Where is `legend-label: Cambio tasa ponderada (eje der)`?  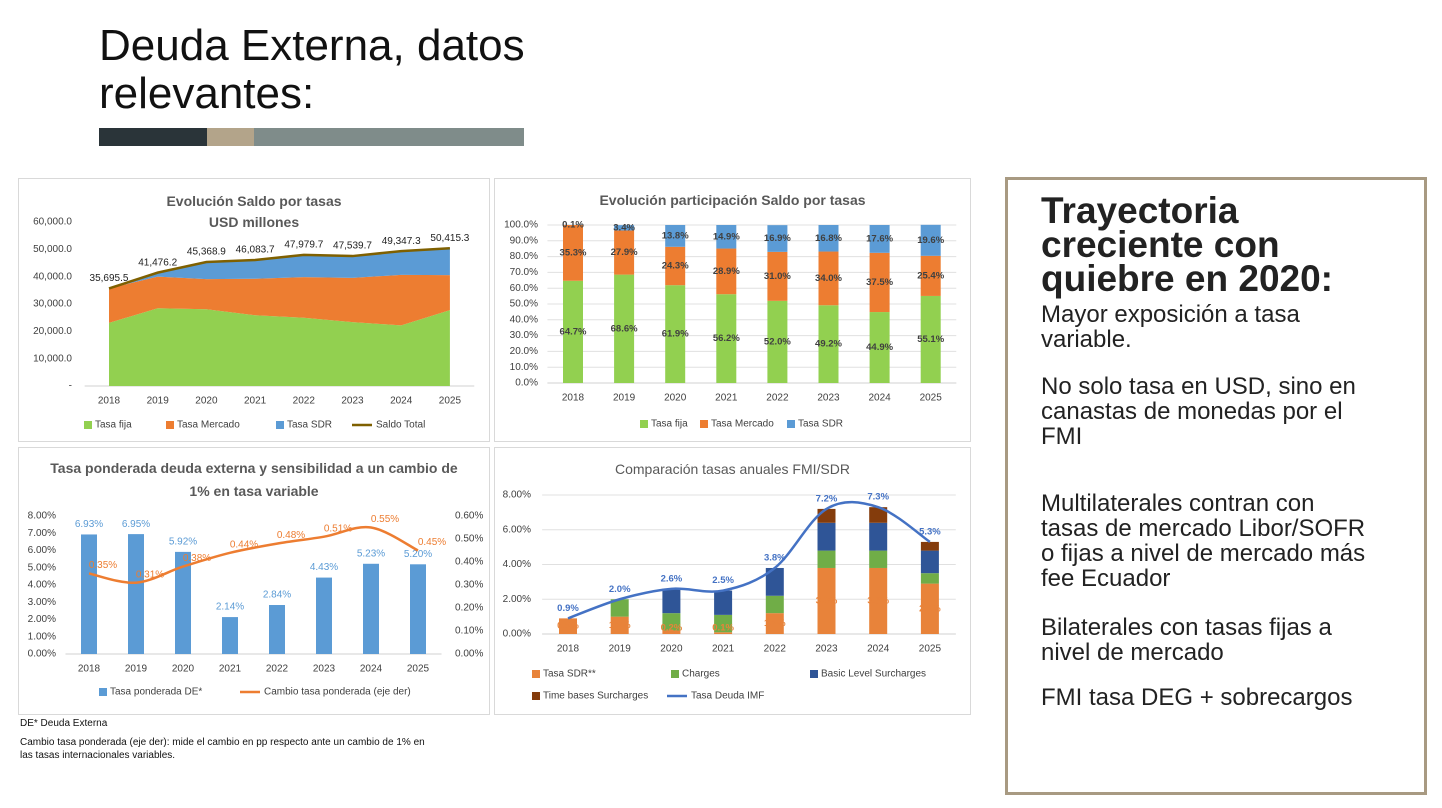
legend-label: Cambio tasa ponderada (eje der) is located at coordinates (337, 692).